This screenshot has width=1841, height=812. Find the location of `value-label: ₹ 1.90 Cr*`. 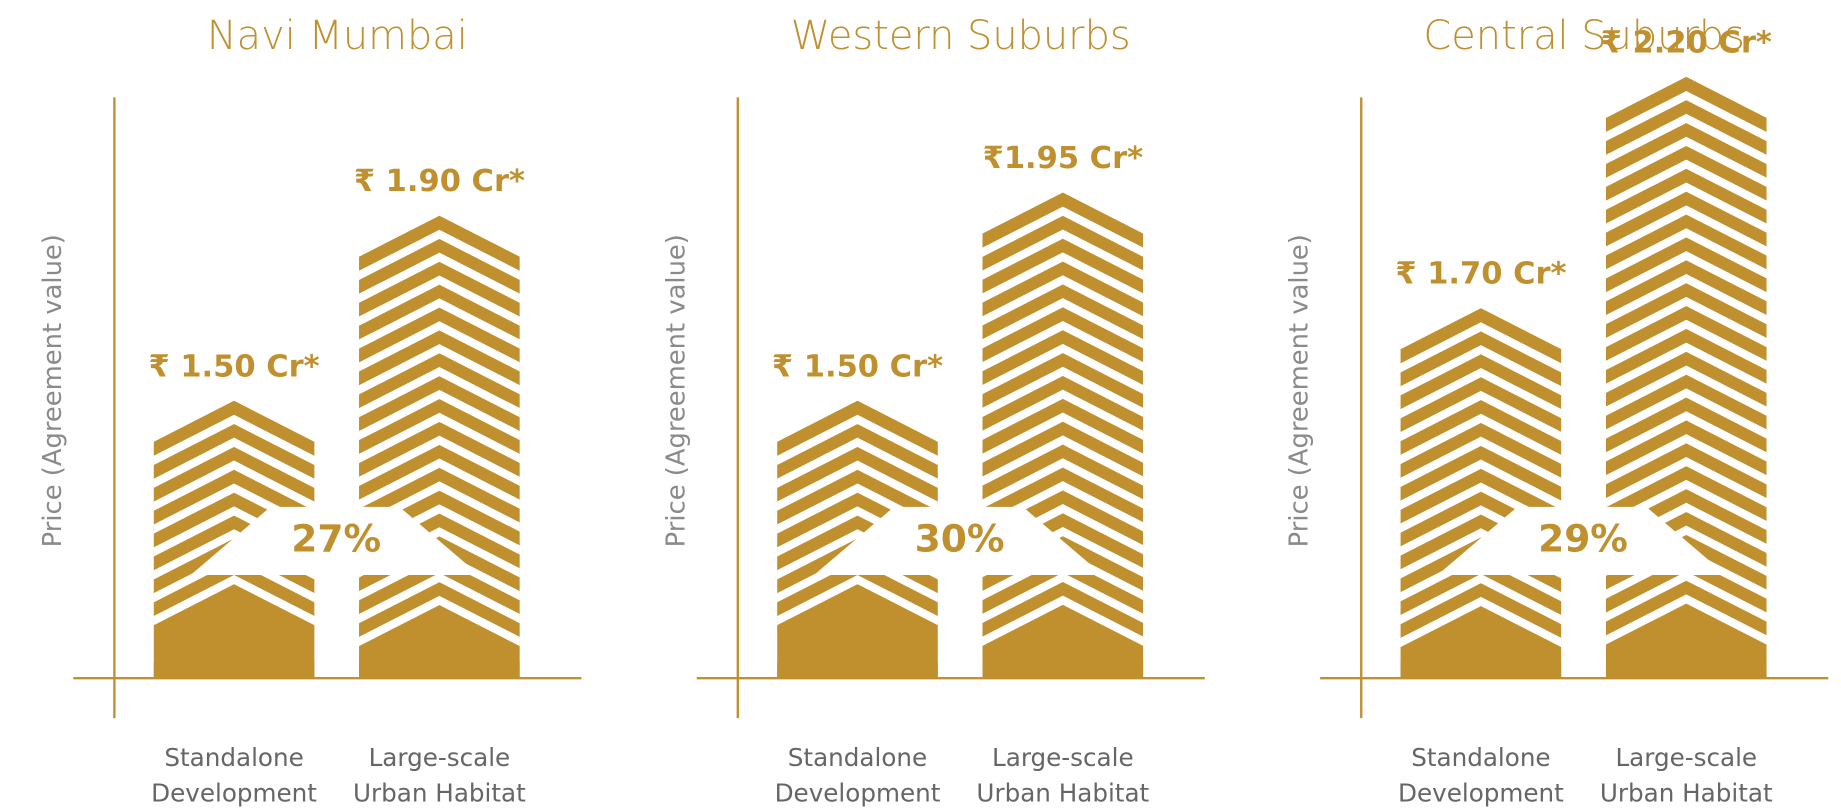

value-label: ₹ 1.90 Cr* is located at coordinates (439, 181).